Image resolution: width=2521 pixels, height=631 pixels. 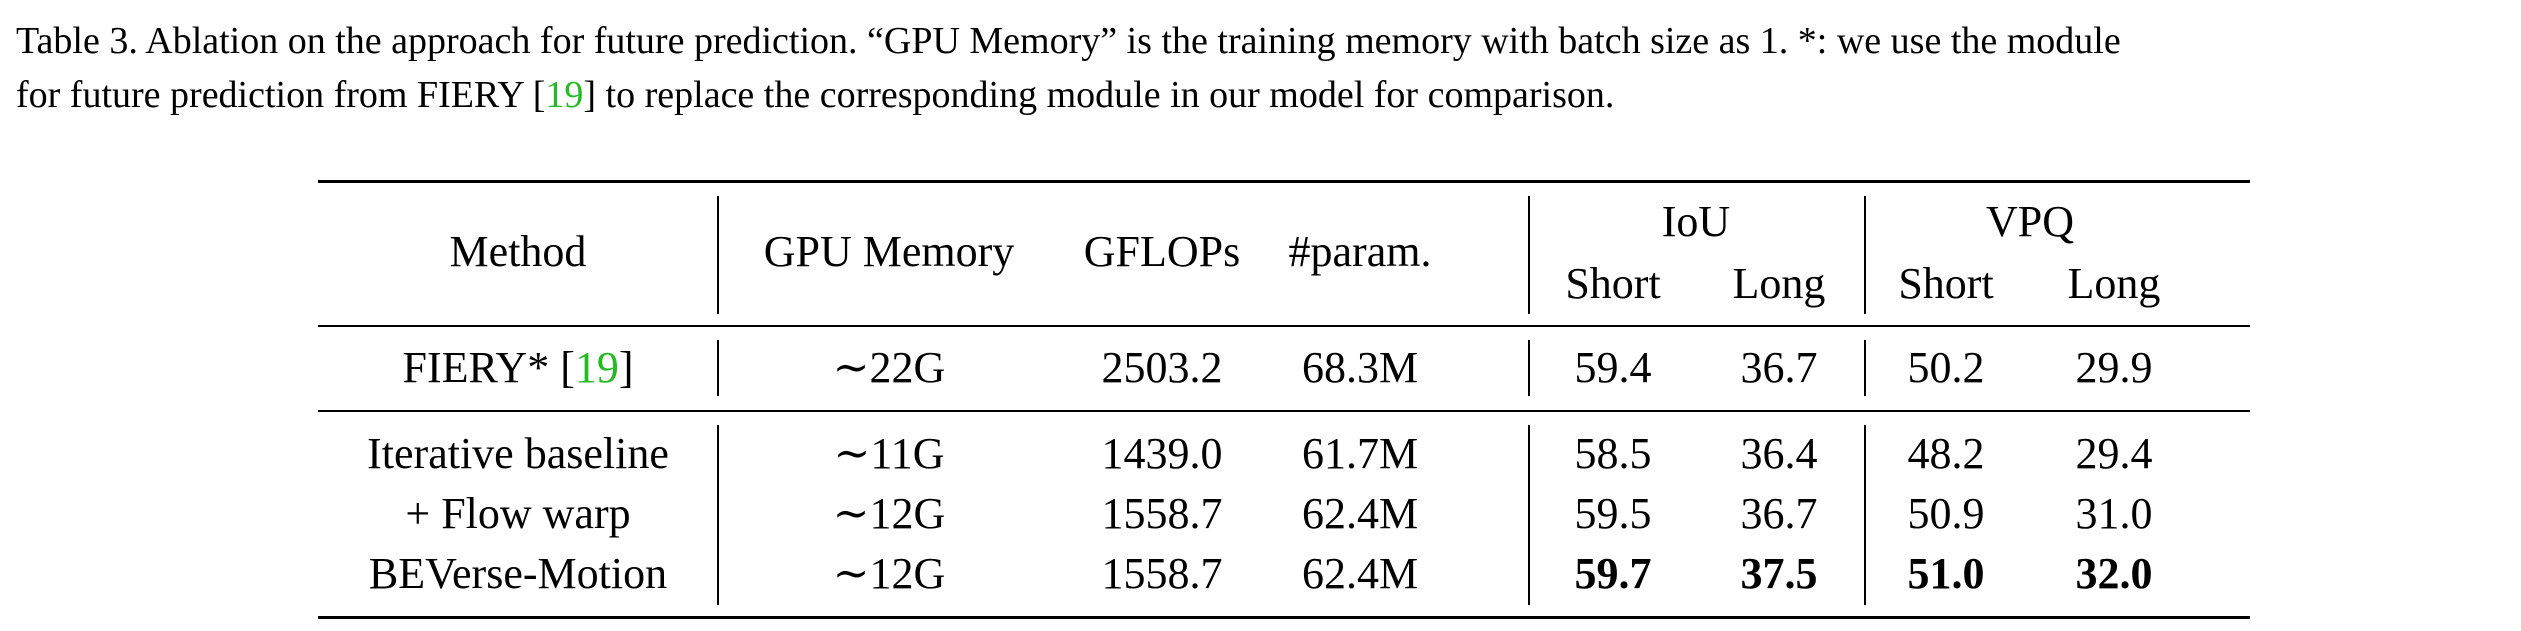 I want to click on row-iterative-params: 61.7M, so click(x=1360, y=453).